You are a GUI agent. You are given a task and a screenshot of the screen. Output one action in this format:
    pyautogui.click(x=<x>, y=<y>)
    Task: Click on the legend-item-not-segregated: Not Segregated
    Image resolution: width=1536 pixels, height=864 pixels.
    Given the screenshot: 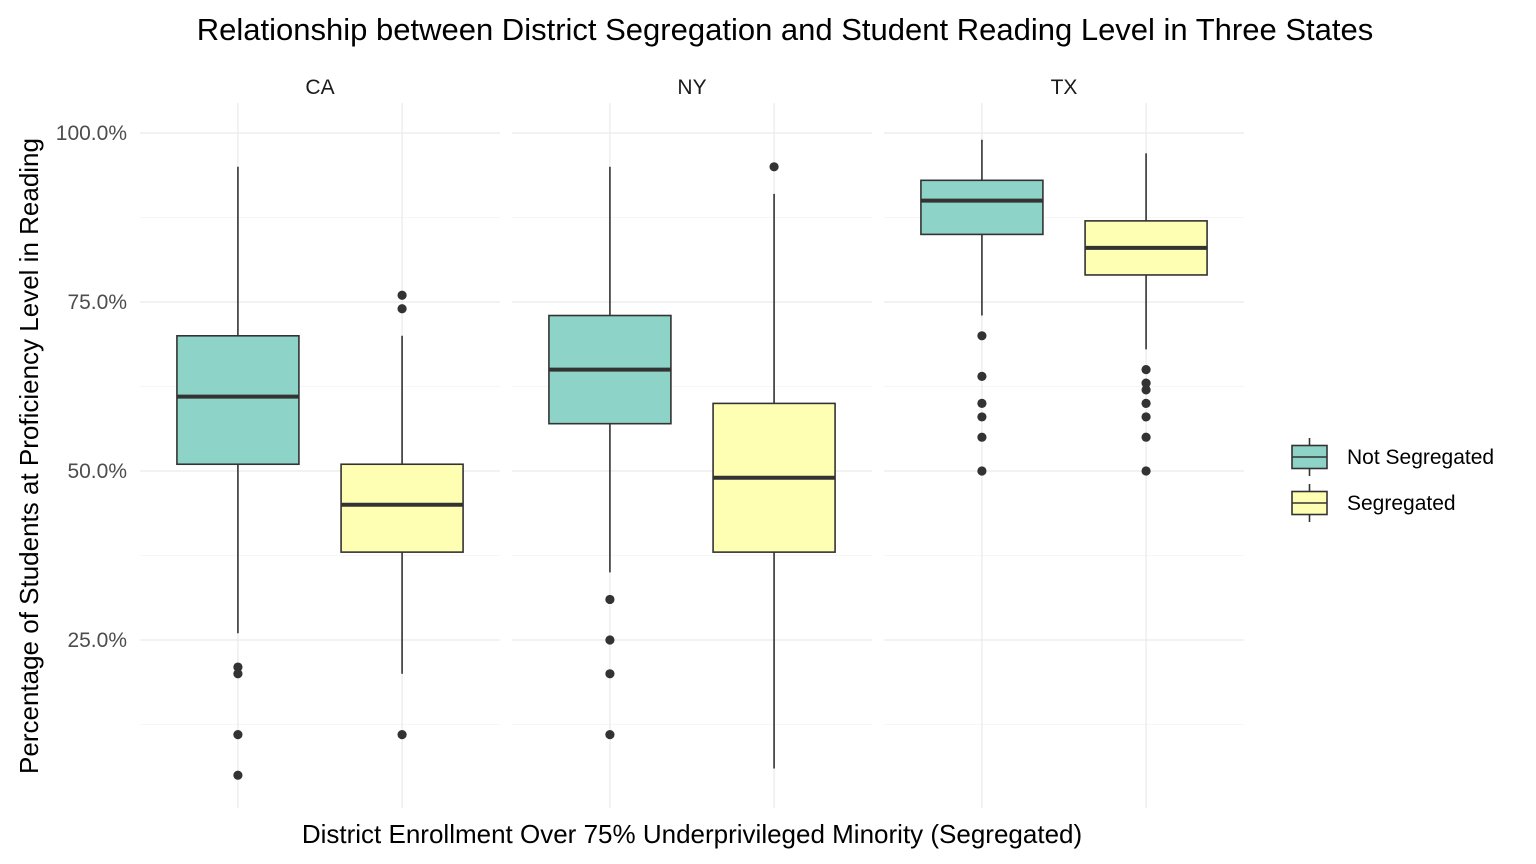 What is the action you would take?
    pyautogui.click(x=1392, y=457)
    